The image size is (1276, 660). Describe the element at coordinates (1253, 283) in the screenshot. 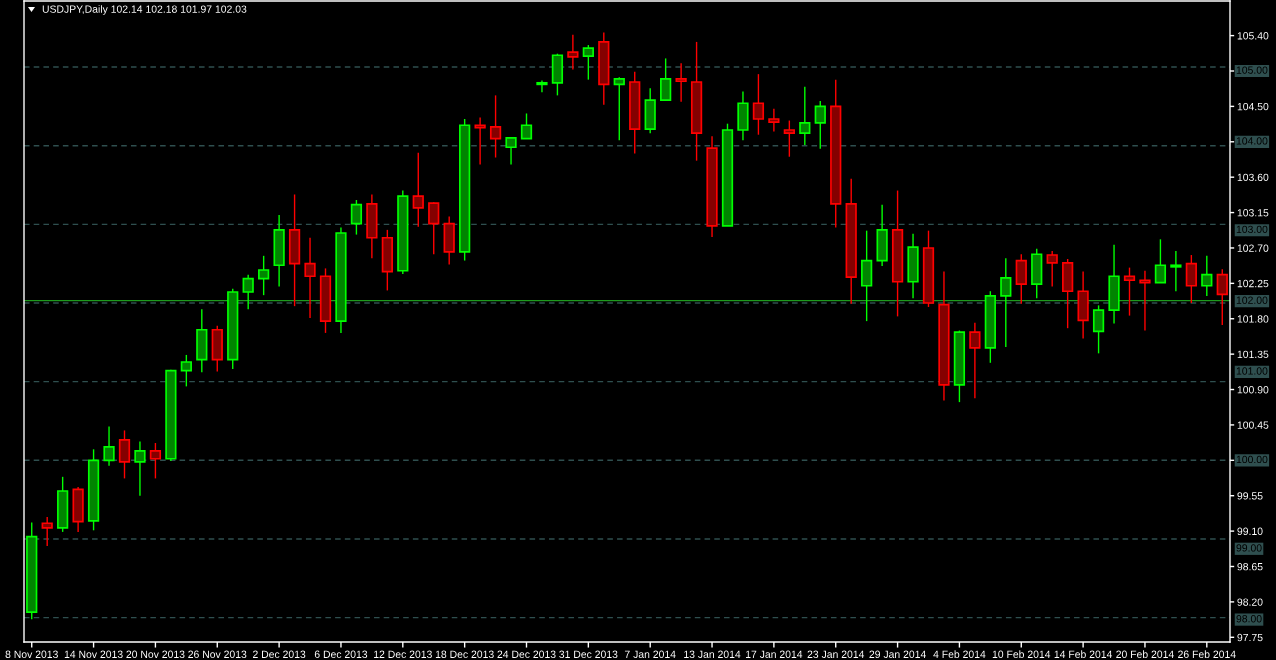

I see `y-tick-label: 102.25` at that location.